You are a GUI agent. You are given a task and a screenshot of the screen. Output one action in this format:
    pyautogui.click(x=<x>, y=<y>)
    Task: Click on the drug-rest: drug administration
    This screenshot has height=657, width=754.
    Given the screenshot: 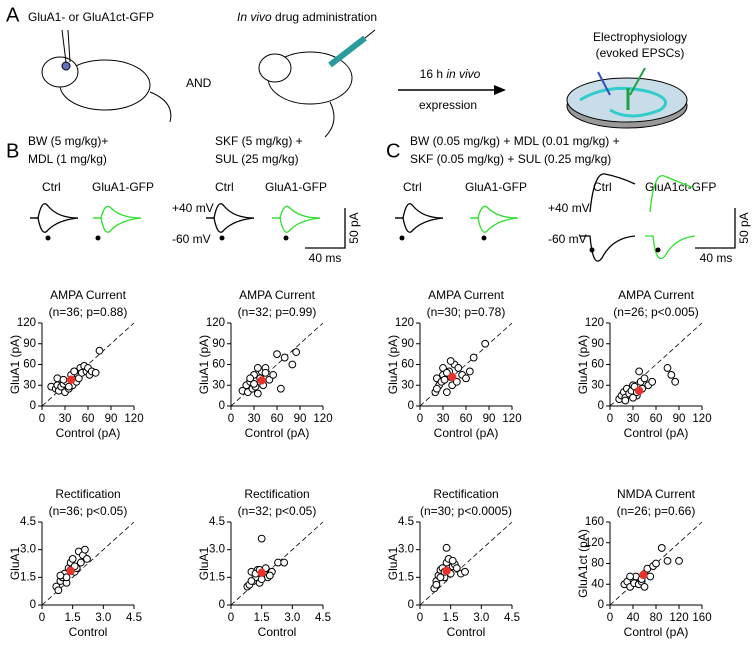 What is the action you would take?
    pyautogui.click(x=324, y=17)
    